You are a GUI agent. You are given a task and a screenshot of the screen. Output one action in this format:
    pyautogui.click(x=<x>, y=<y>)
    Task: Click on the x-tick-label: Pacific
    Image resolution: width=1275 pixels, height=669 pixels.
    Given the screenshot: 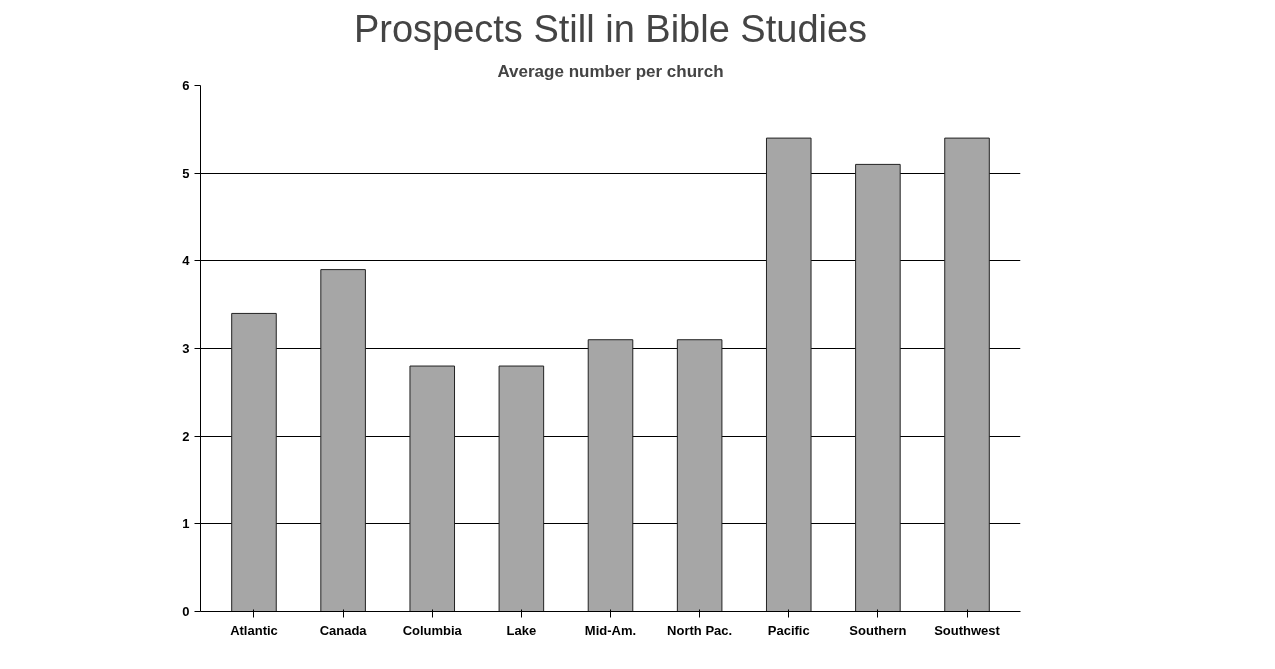 What is the action you would take?
    pyautogui.click(x=788, y=630)
    